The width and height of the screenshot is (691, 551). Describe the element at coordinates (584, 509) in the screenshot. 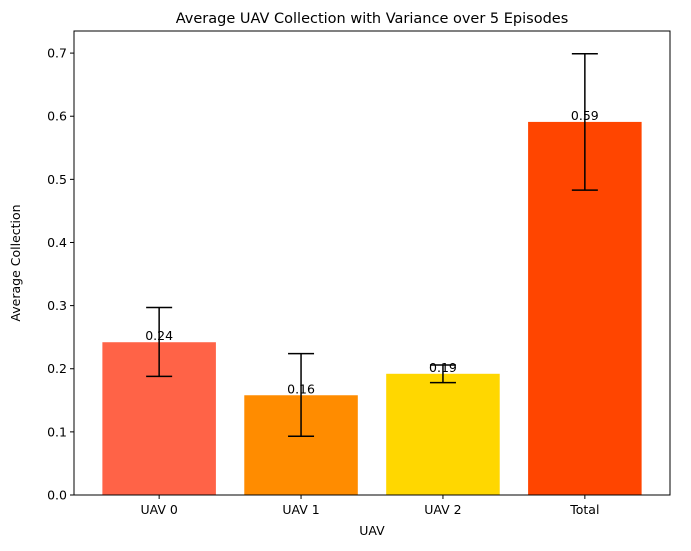

I see `x-tick-label: Total` at that location.